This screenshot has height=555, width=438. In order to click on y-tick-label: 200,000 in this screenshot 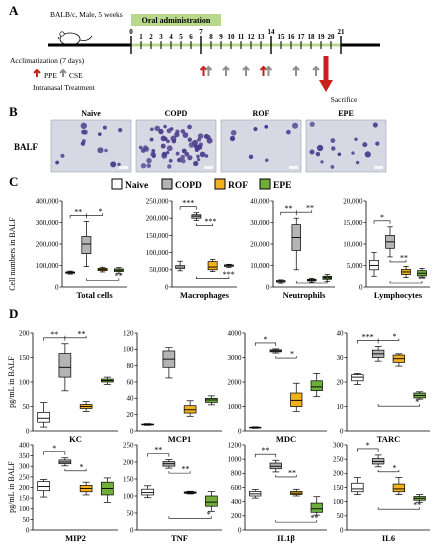, I will do `click(47, 244)`.